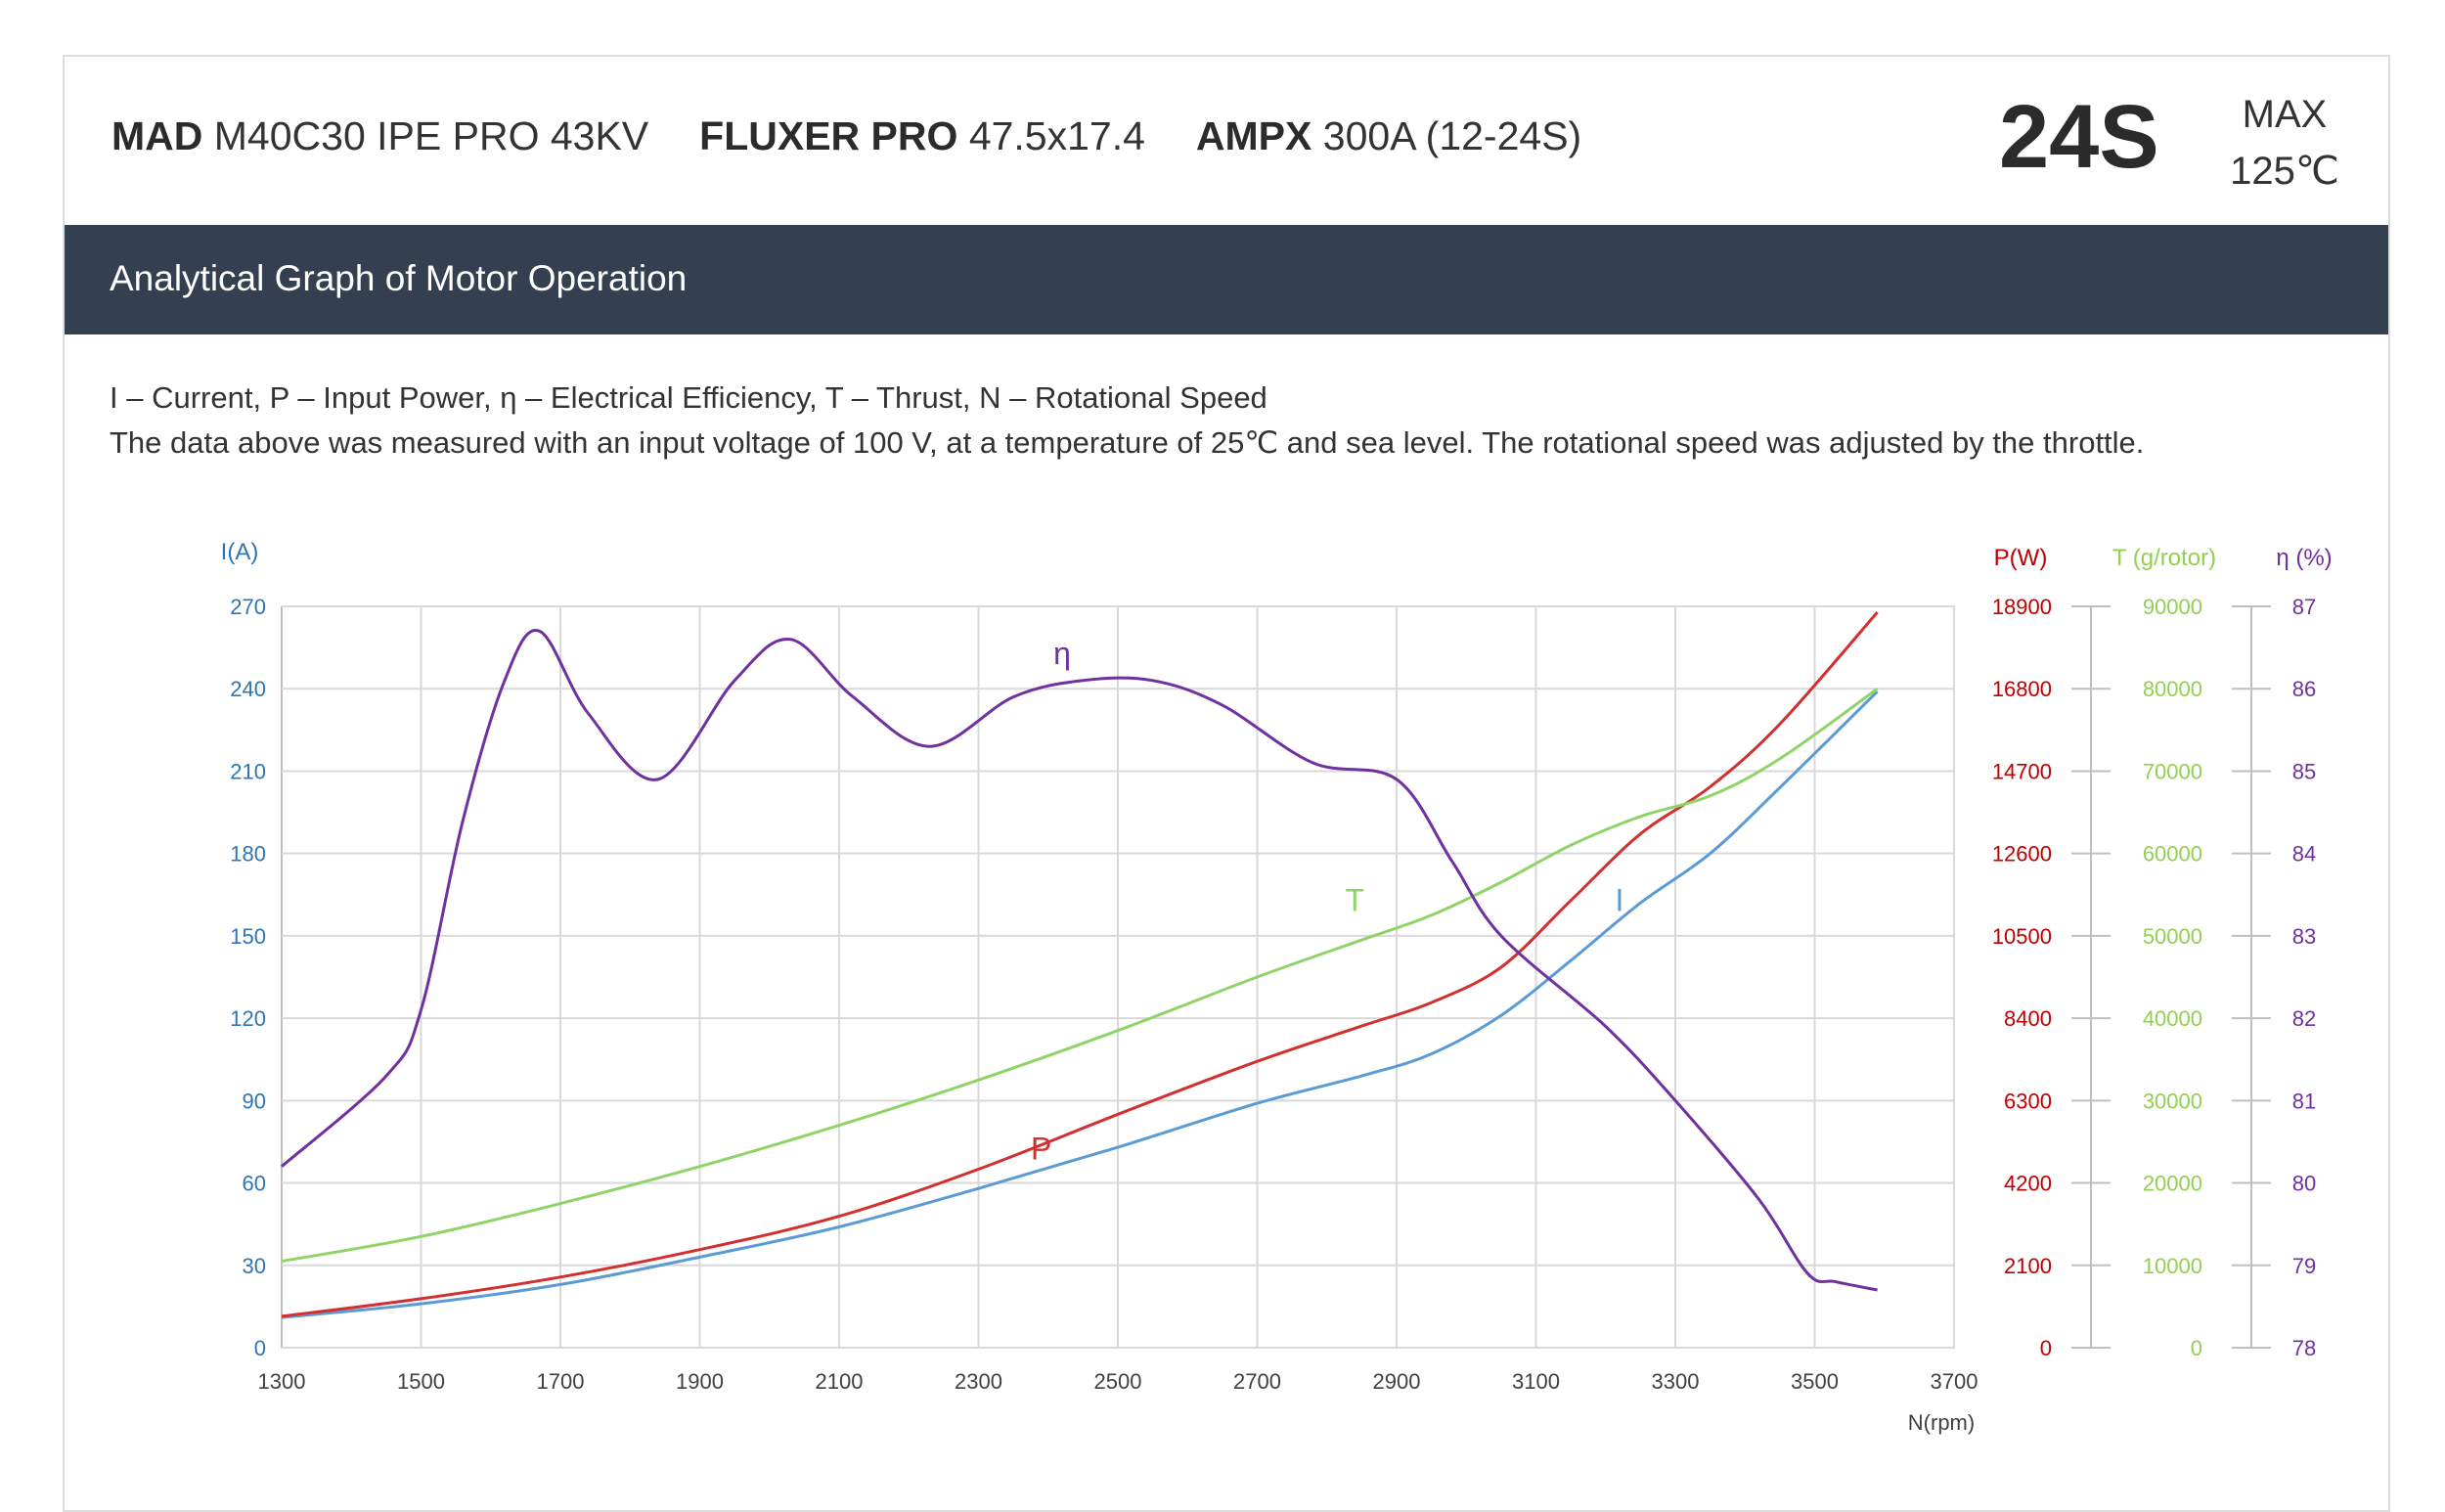 The width and height of the screenshot is (2445, 1512). I want to click on current-tick-label: 0, so click(260, 1348).